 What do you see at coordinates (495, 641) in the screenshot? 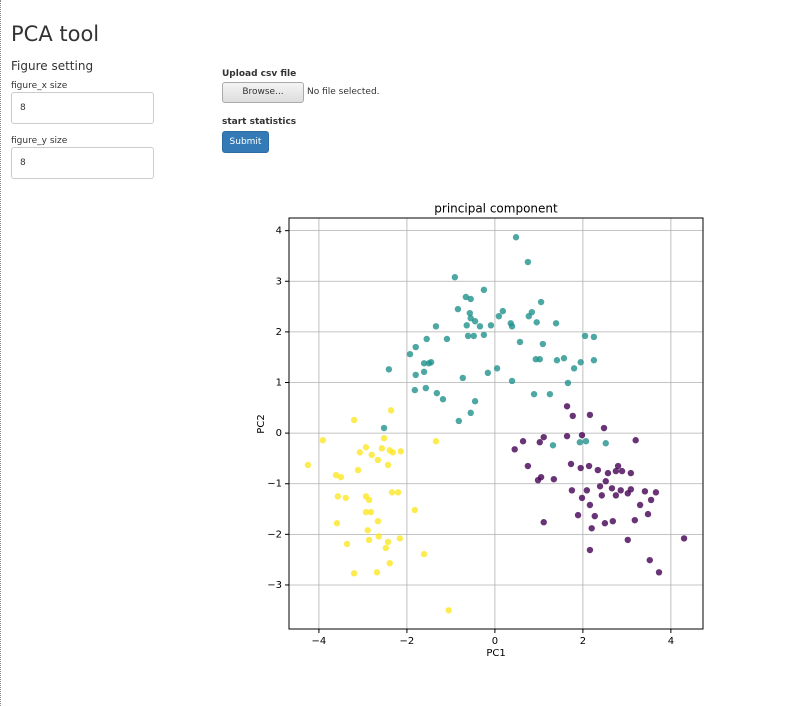
I see `x-tick-label: 0` at bounding box center [495, 641].